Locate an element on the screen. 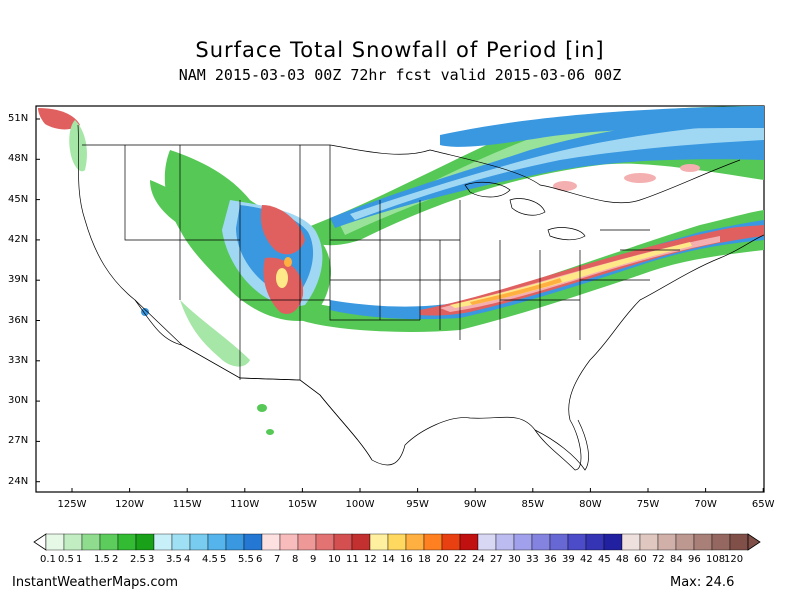 The width and height of the screenshot is (800, 600). snow-northwest is located at coordinates (59, 119).